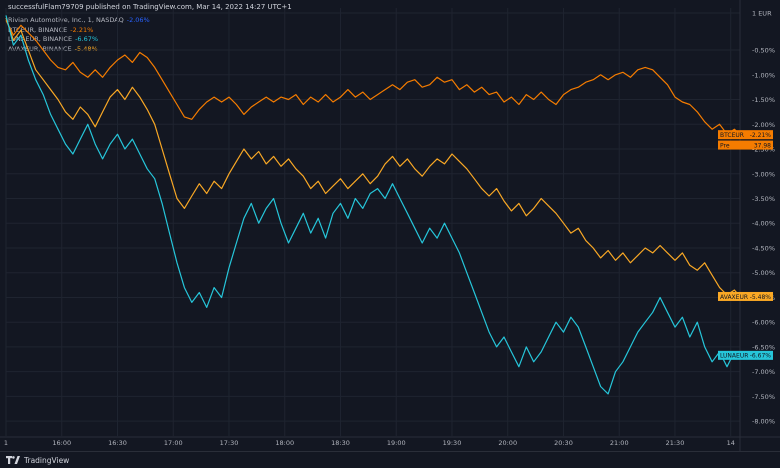 Image resolution: width=780 pixels, height=468 pixels. Describe the element at coordinates (340, 443) in the screenshot. I see `x-tick-label: 18:30` at that location.